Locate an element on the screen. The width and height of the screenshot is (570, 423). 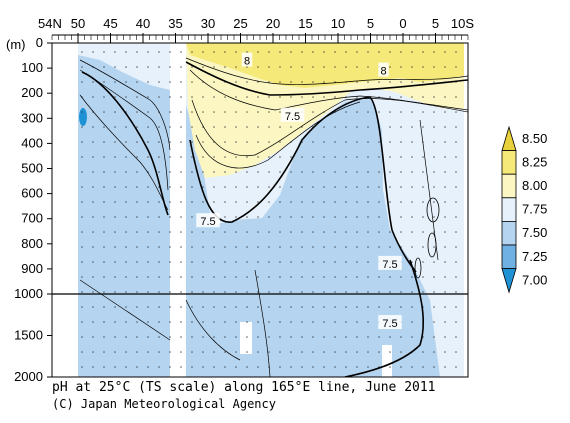
x-label-left: 54N is located at coordinates (50, 23).